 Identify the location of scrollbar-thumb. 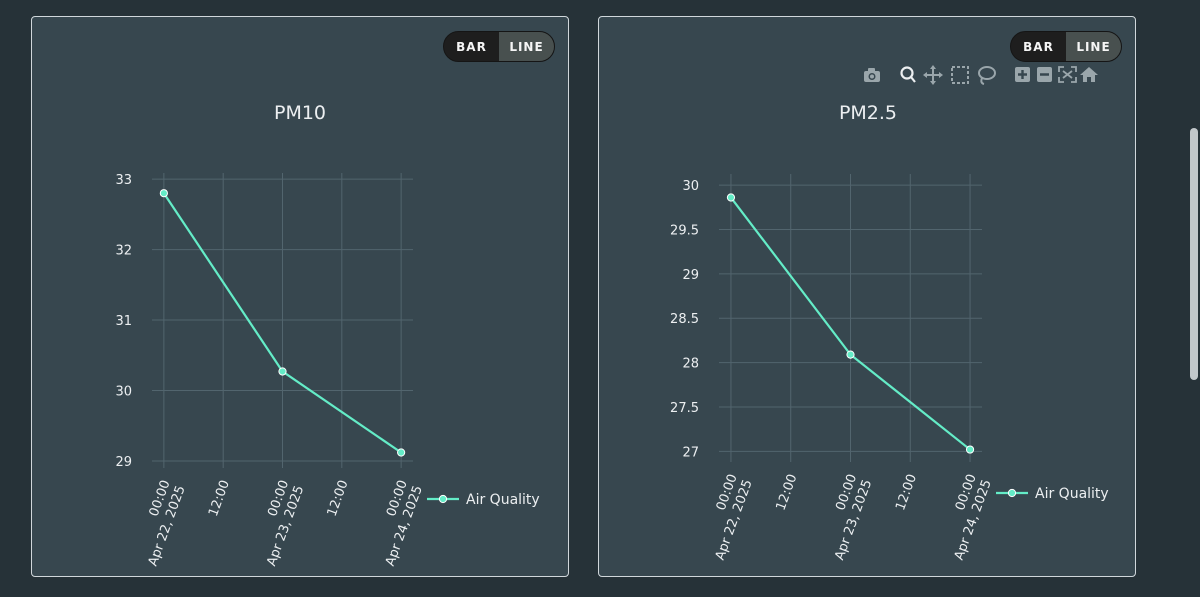
(1194, 254).